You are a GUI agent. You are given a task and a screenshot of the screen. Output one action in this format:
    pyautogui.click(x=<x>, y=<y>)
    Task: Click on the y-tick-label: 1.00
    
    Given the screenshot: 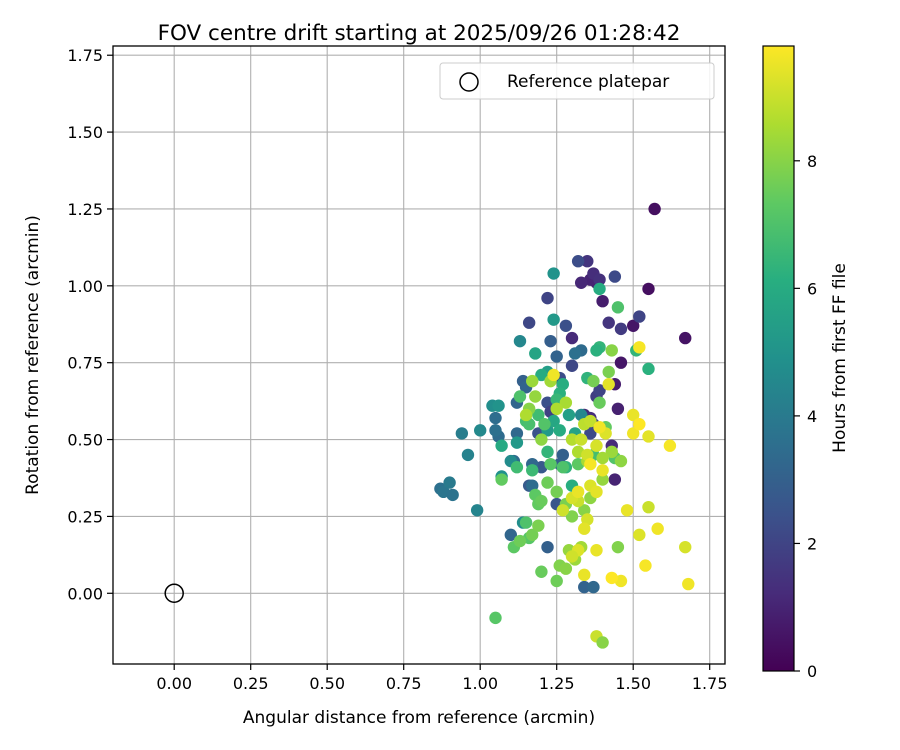 What is the action you would take?
    pyautogui.click(x=85, y=286)
    